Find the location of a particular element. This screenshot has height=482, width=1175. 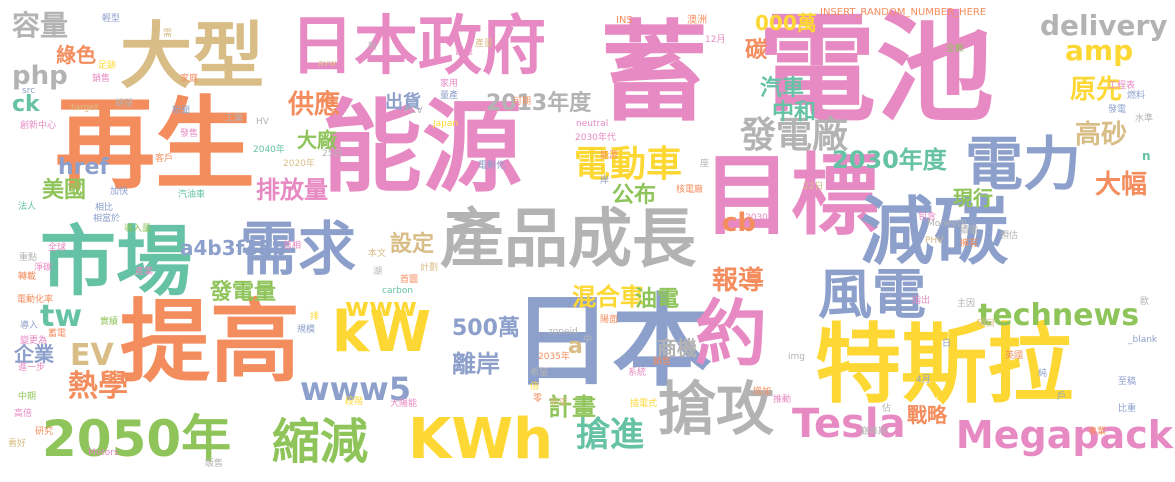

cloud-word: technews is located at coordinates (1059, 315).